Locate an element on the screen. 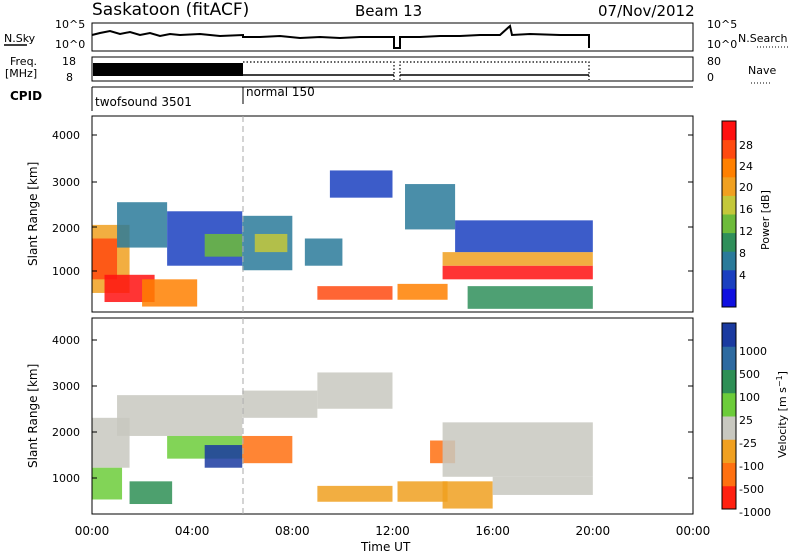 The height and width of the screenshot is (554, 800). vel-cbar-tick-m1000: -1000 is located at coordinates (755, 512).